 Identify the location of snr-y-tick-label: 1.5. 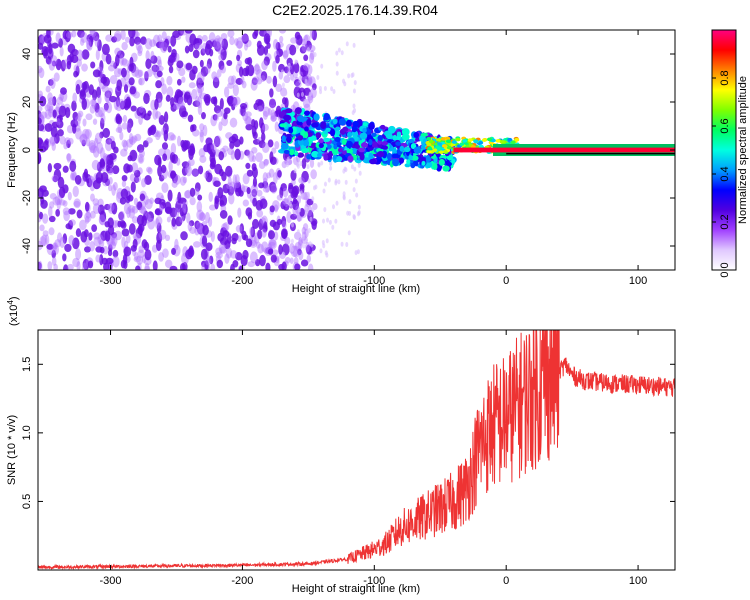
(27, 364).